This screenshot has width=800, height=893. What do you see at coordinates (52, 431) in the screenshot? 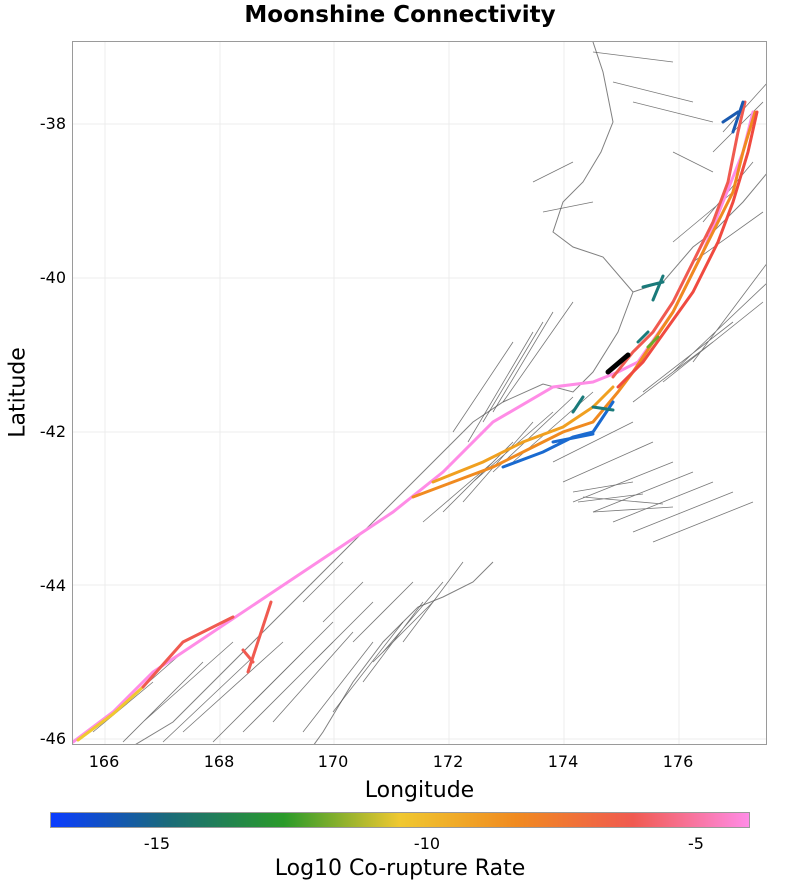
I see `y-tick-label: -42` at bounding box center [52, 431].